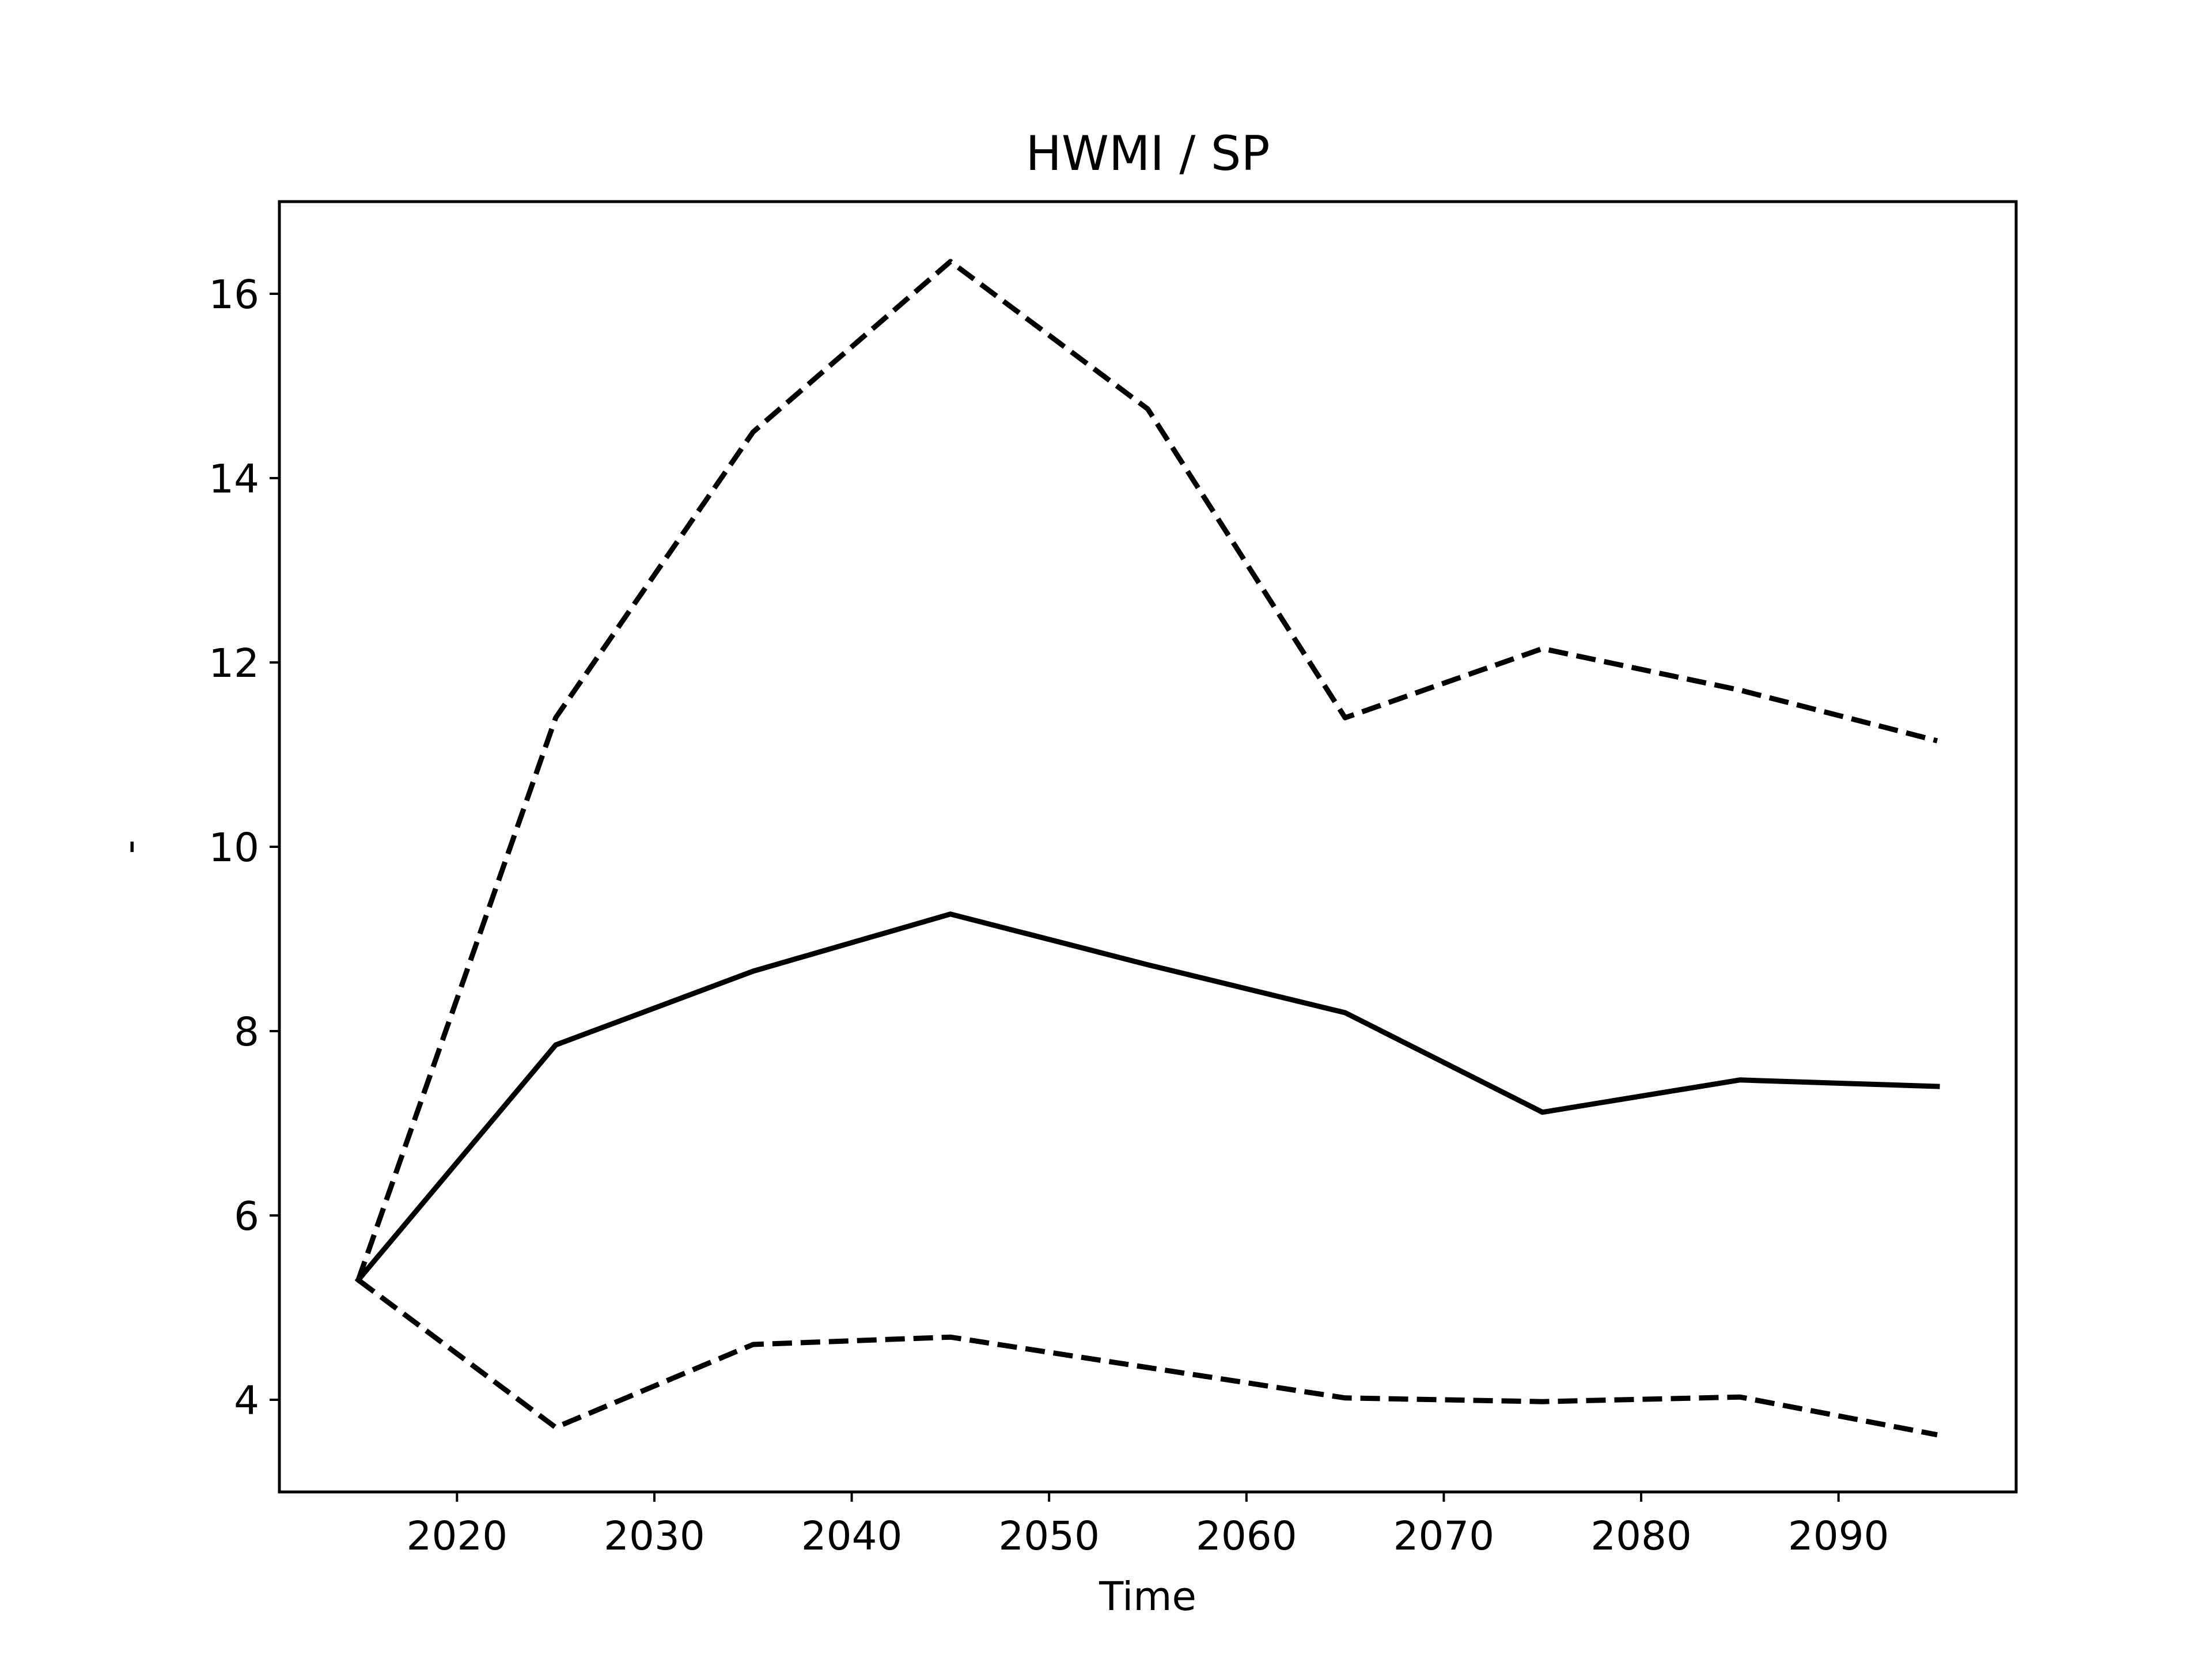  I want to click on y-tick-label: 6, so click(246, 1217).